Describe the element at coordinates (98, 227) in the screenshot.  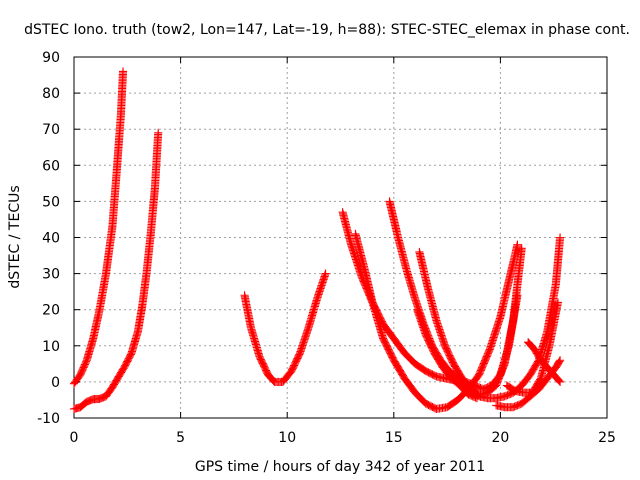
I see `series-arc1` at that location.